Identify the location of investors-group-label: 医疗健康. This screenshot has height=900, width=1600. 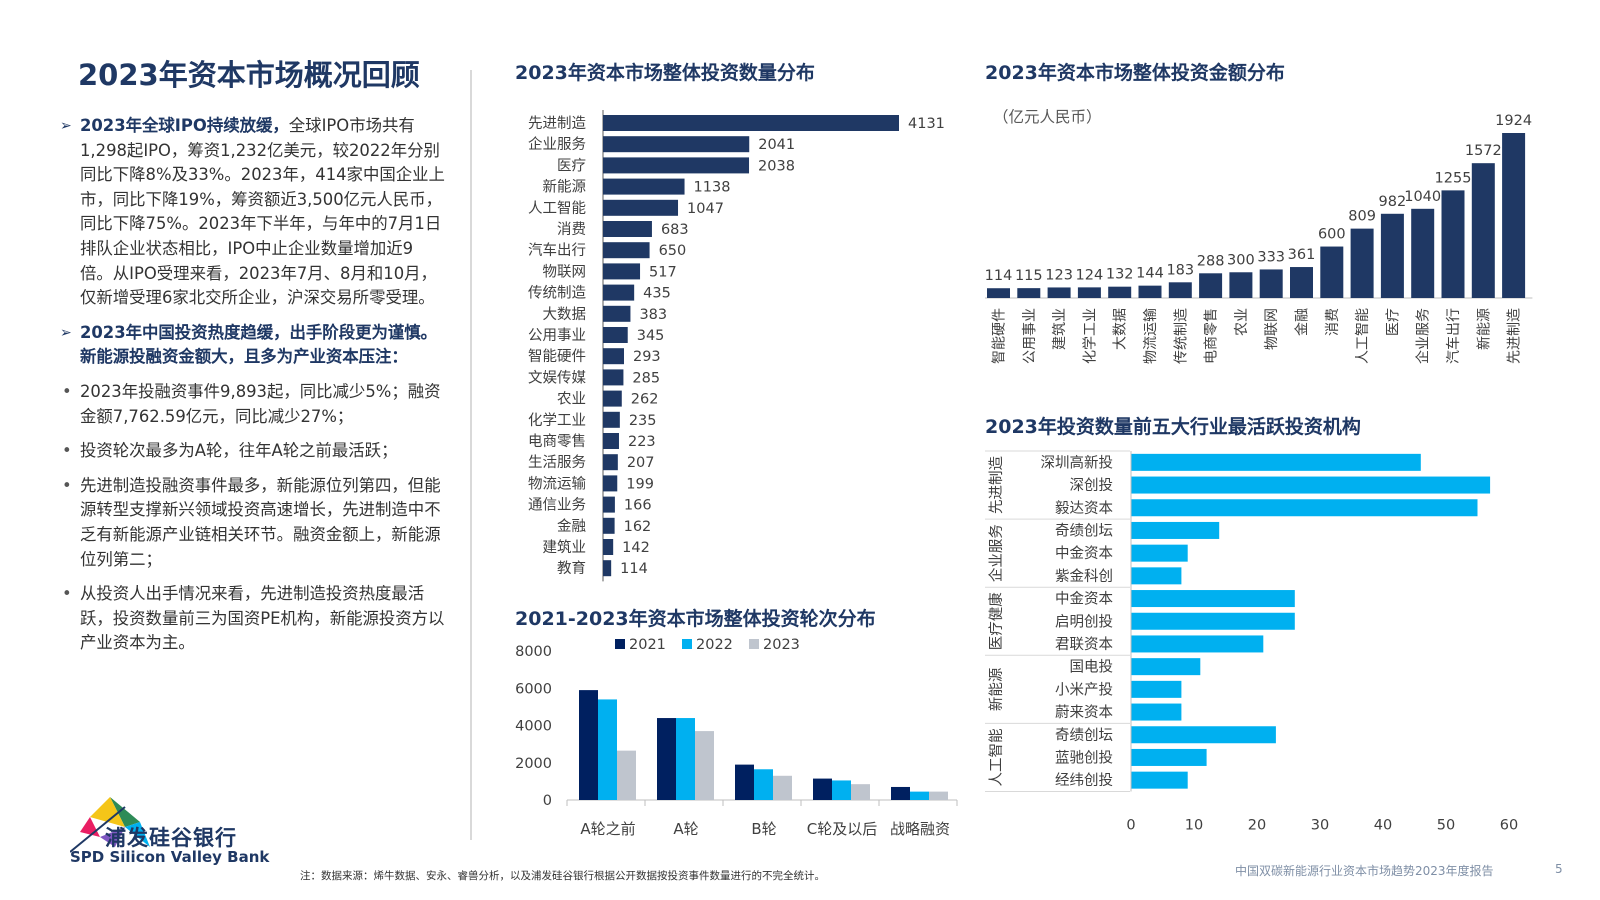
(996, 621).